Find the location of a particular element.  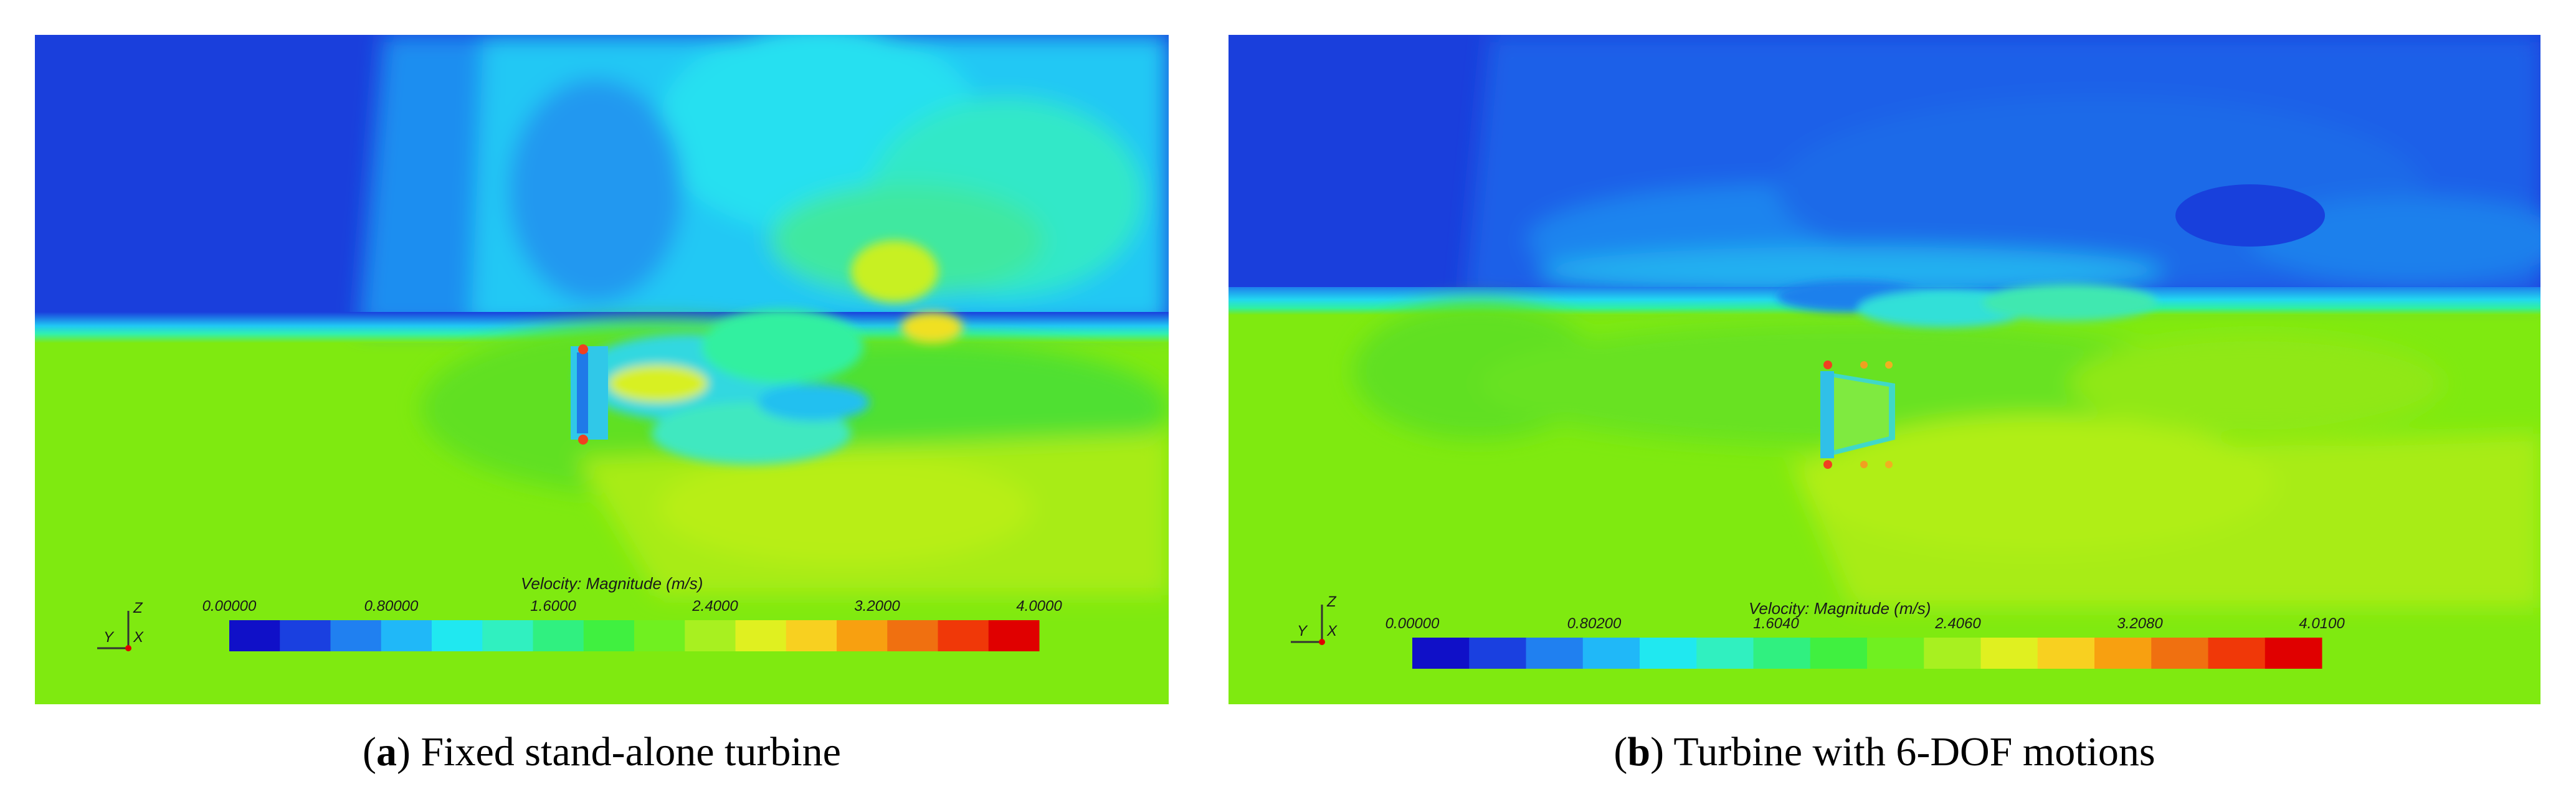

colorbar-a is located at coordinates (634, 635).